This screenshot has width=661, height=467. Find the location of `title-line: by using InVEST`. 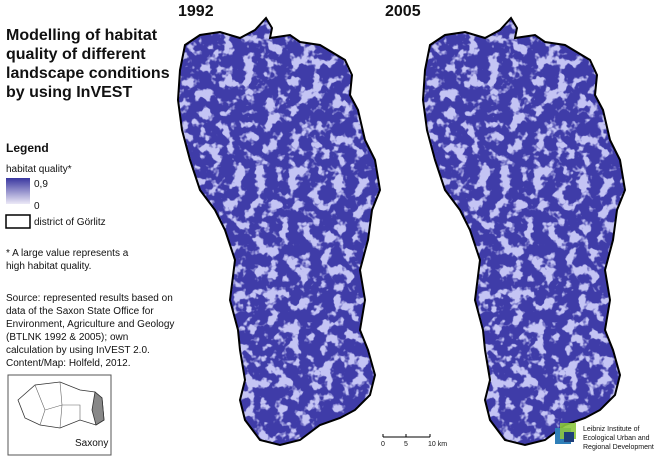

title-line: by using InVEST is located at coordinates (69, 92).